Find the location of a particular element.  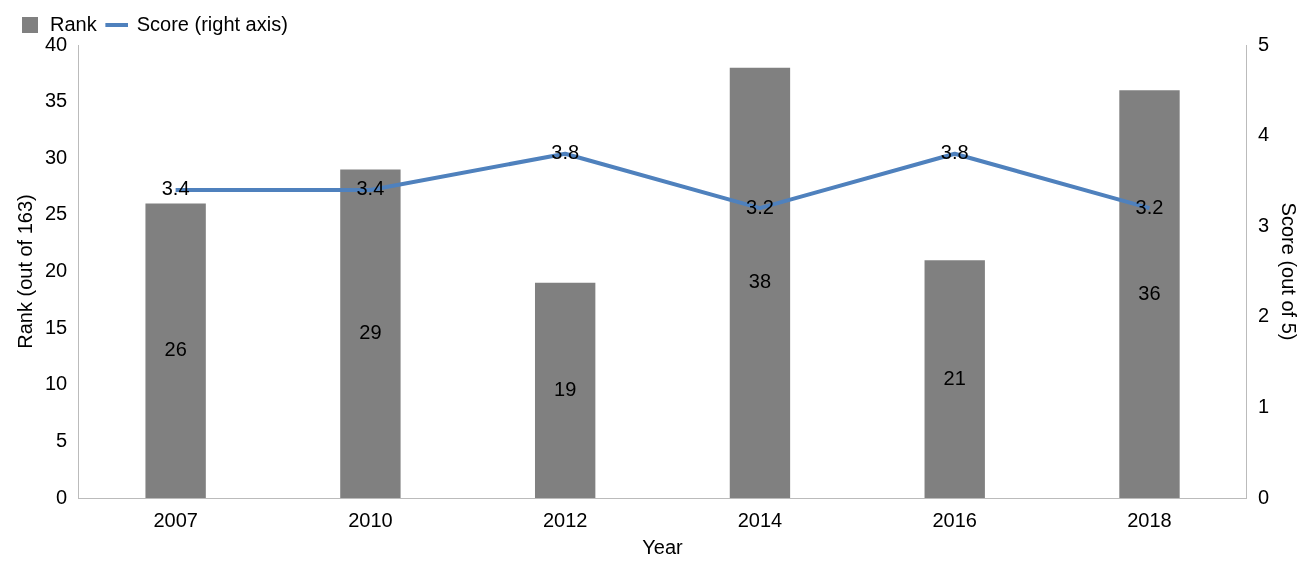

y-axis-title: Rank (out of 163) is located at coordinates (24, 271).